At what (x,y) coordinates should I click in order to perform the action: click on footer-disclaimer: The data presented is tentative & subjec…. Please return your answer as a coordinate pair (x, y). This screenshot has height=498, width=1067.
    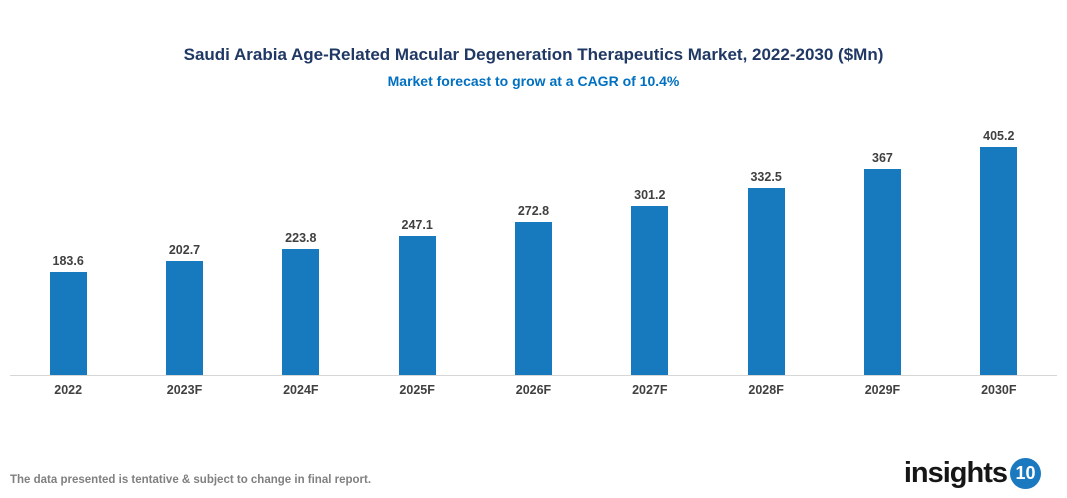
    Looking at the image, I should click on (191, 480).